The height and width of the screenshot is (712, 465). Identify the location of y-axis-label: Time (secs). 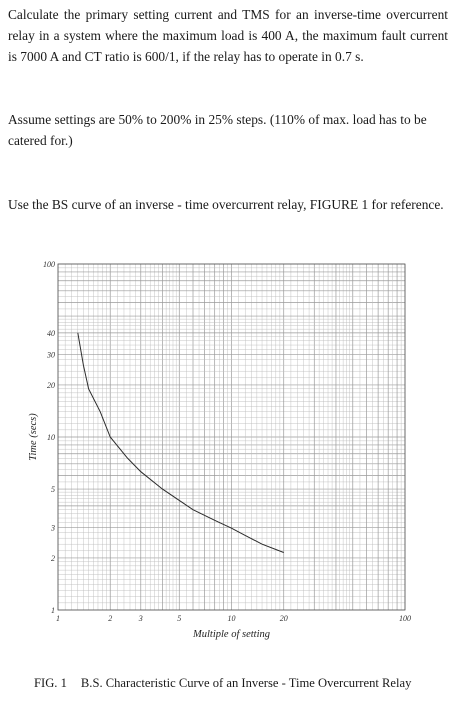
(33, 437).